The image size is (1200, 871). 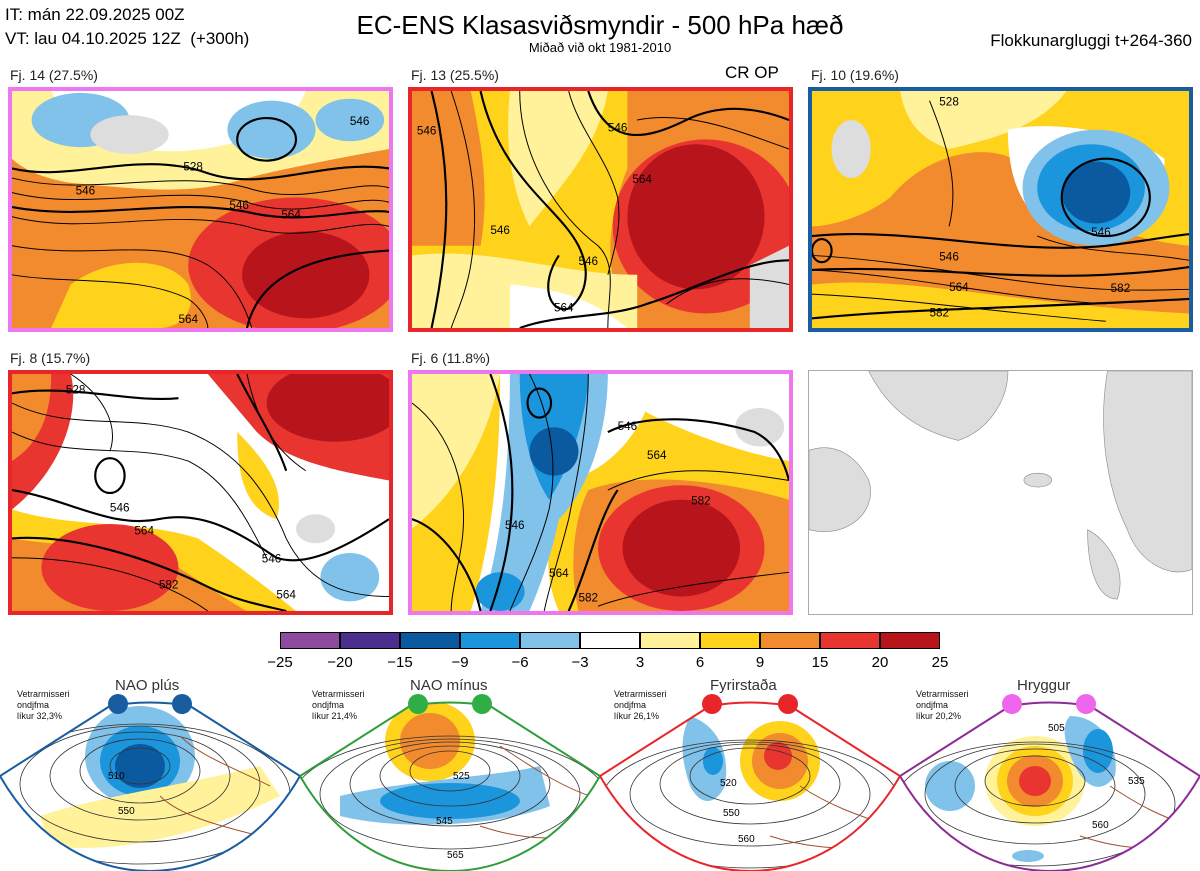 What do you see at coordinates (580, 662) in the screenshot?
I see `colorbar-tick: −3` at bounding box center [580, 662].